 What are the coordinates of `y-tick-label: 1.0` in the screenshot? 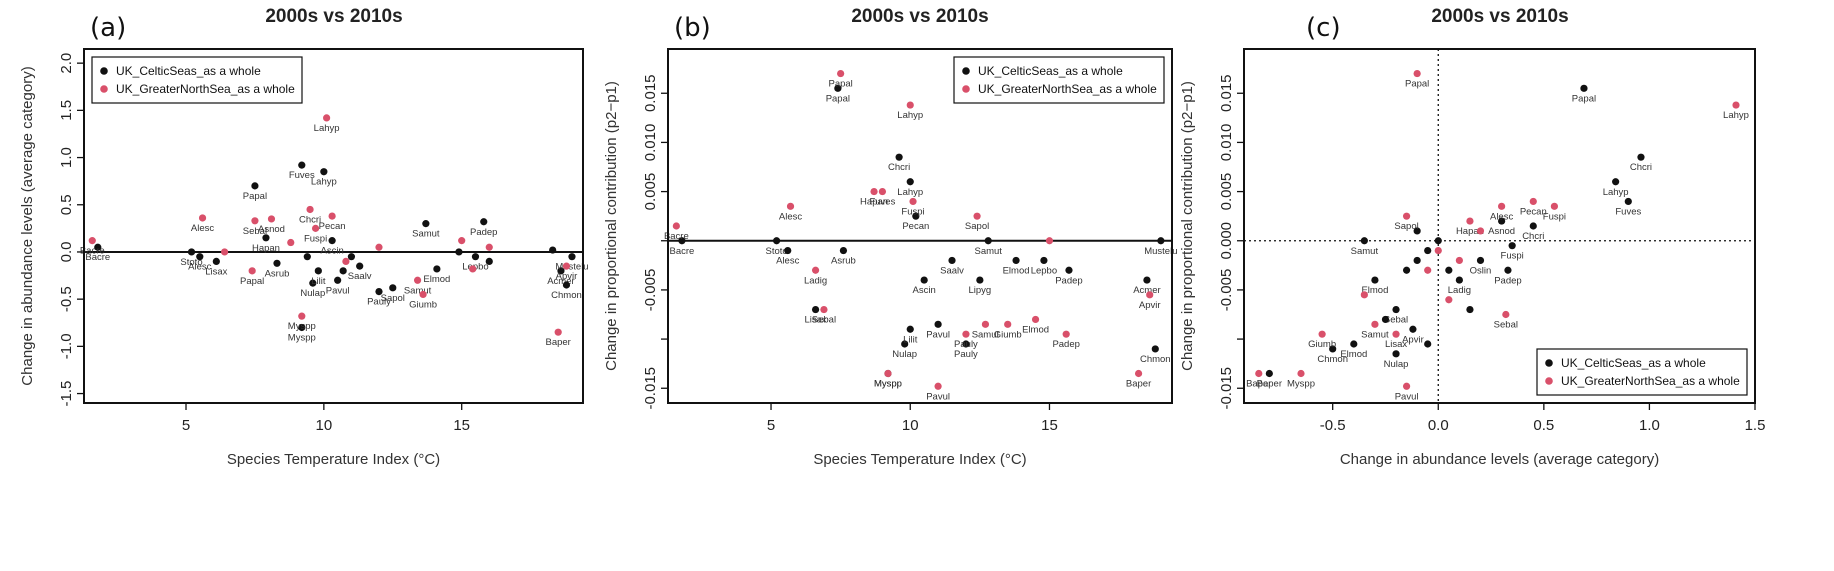 It's located at (66, 157).